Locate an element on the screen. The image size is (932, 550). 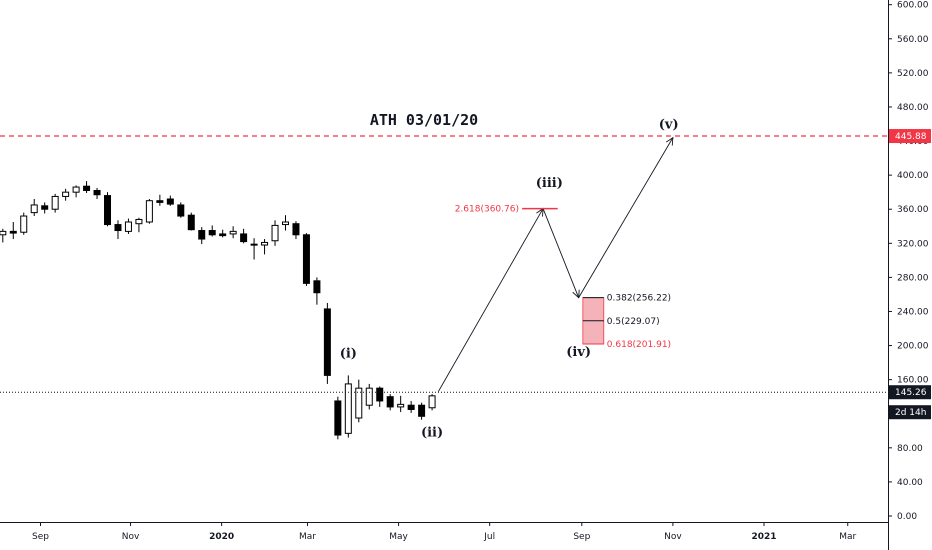
y-tick-label: 600.00 is located at coordinates (913, 6).